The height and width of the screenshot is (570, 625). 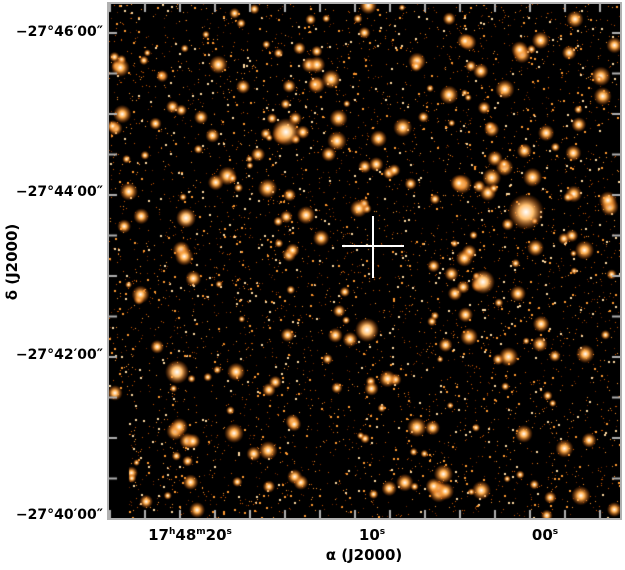 I want to click on x-tick-label: 17h48m20s, so click(x=190, y=535).